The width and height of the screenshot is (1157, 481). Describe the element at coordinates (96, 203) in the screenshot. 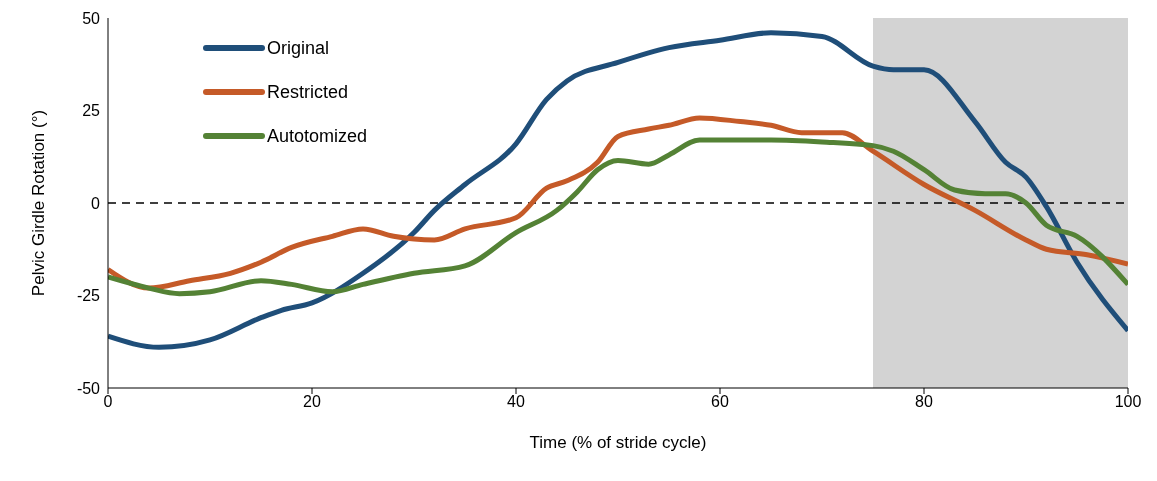

I see `y-tick-label: 0` at that location.